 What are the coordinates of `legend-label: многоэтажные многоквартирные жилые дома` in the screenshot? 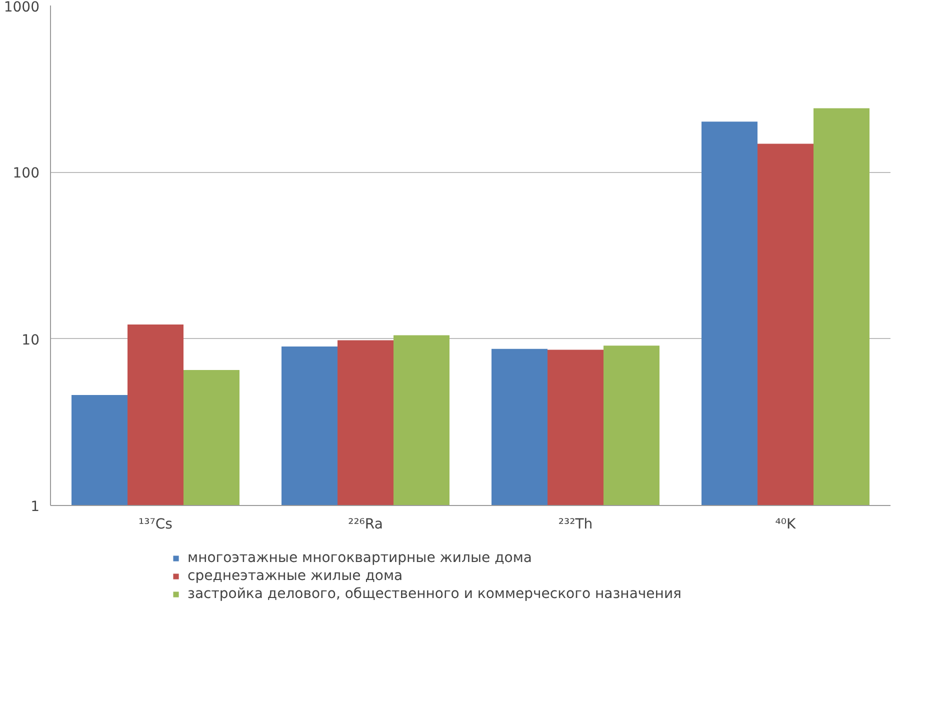 It's located at (360, 558).